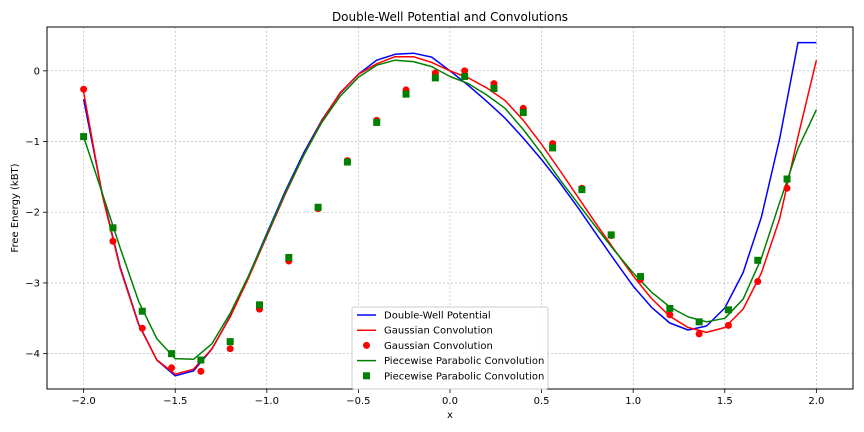  What do you see at coordinates (175, 401) in the screenshot?
I see `x-tick-label: −1.5` at bounding box center [175, 401].